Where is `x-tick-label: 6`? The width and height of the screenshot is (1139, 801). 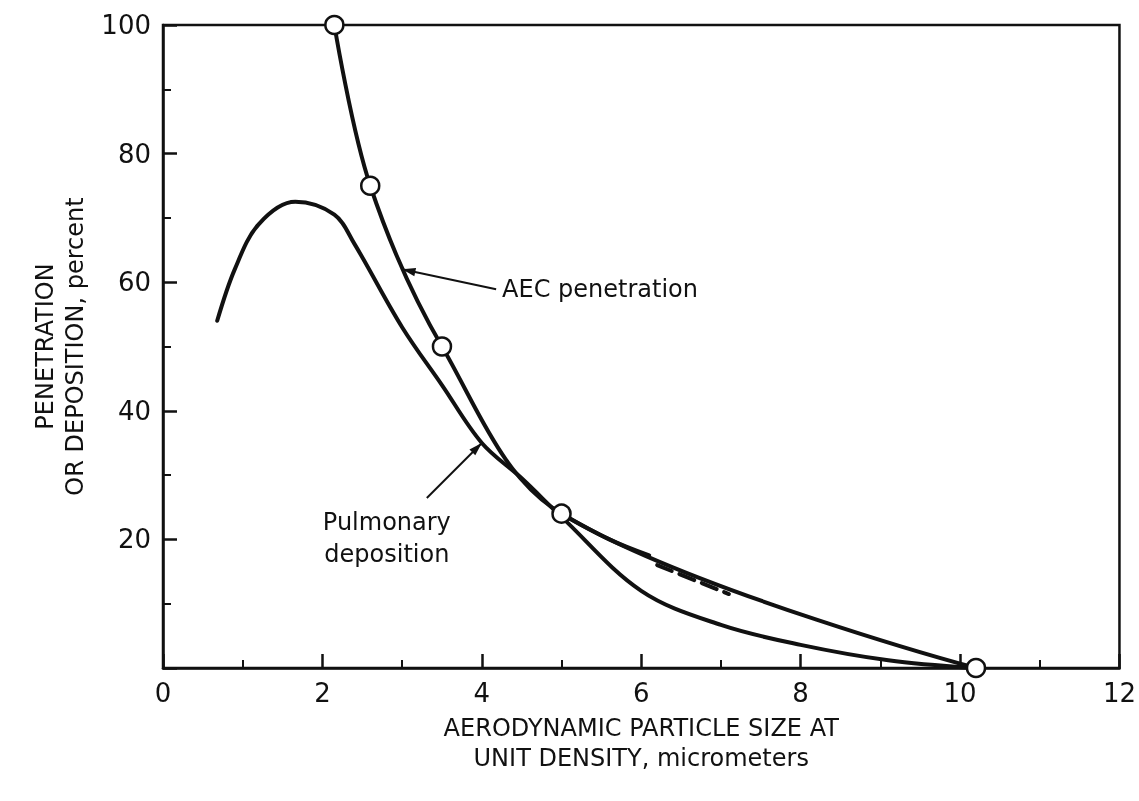
x-tick-label: 6 is located at coordinates (641, 693).